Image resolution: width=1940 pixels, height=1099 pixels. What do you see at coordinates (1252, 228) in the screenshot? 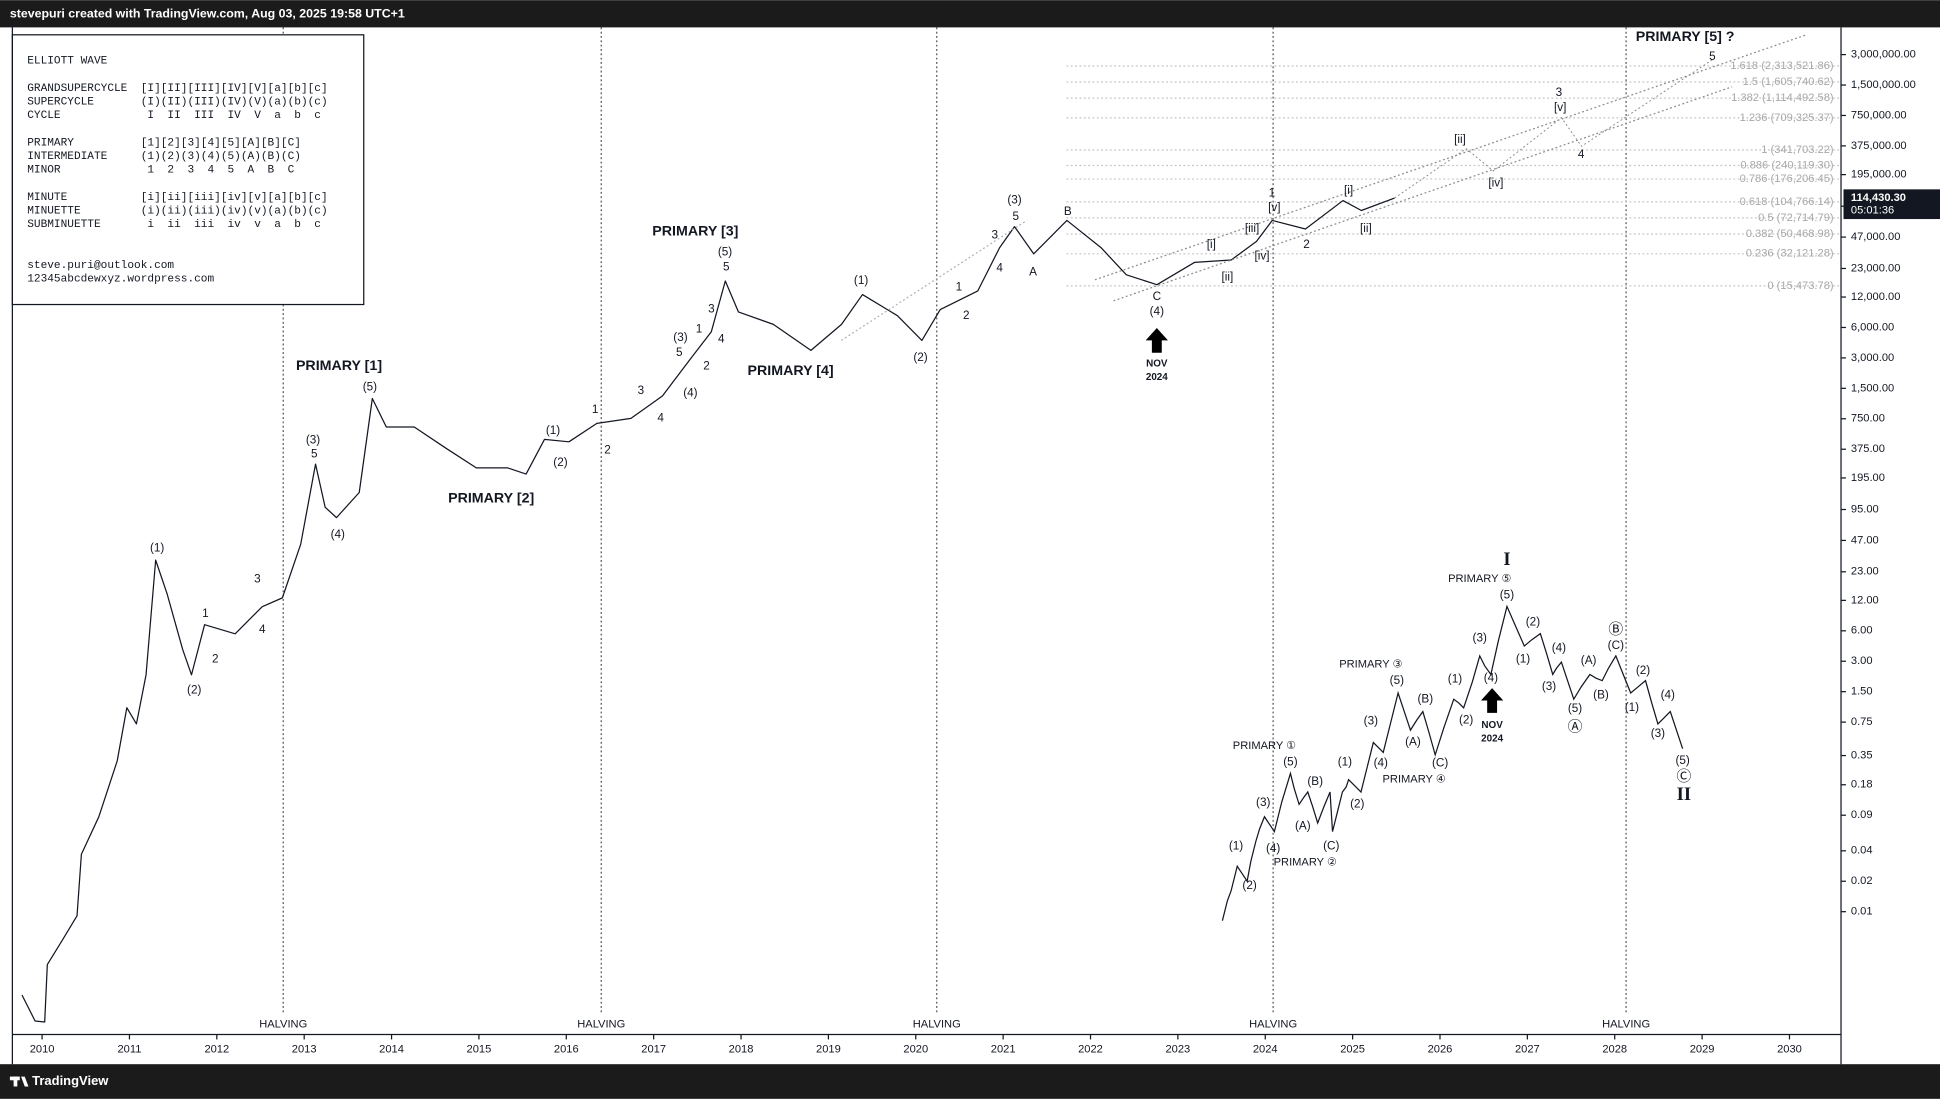
I see `wave-label: [iii]` at bounding box center [1252, 228].